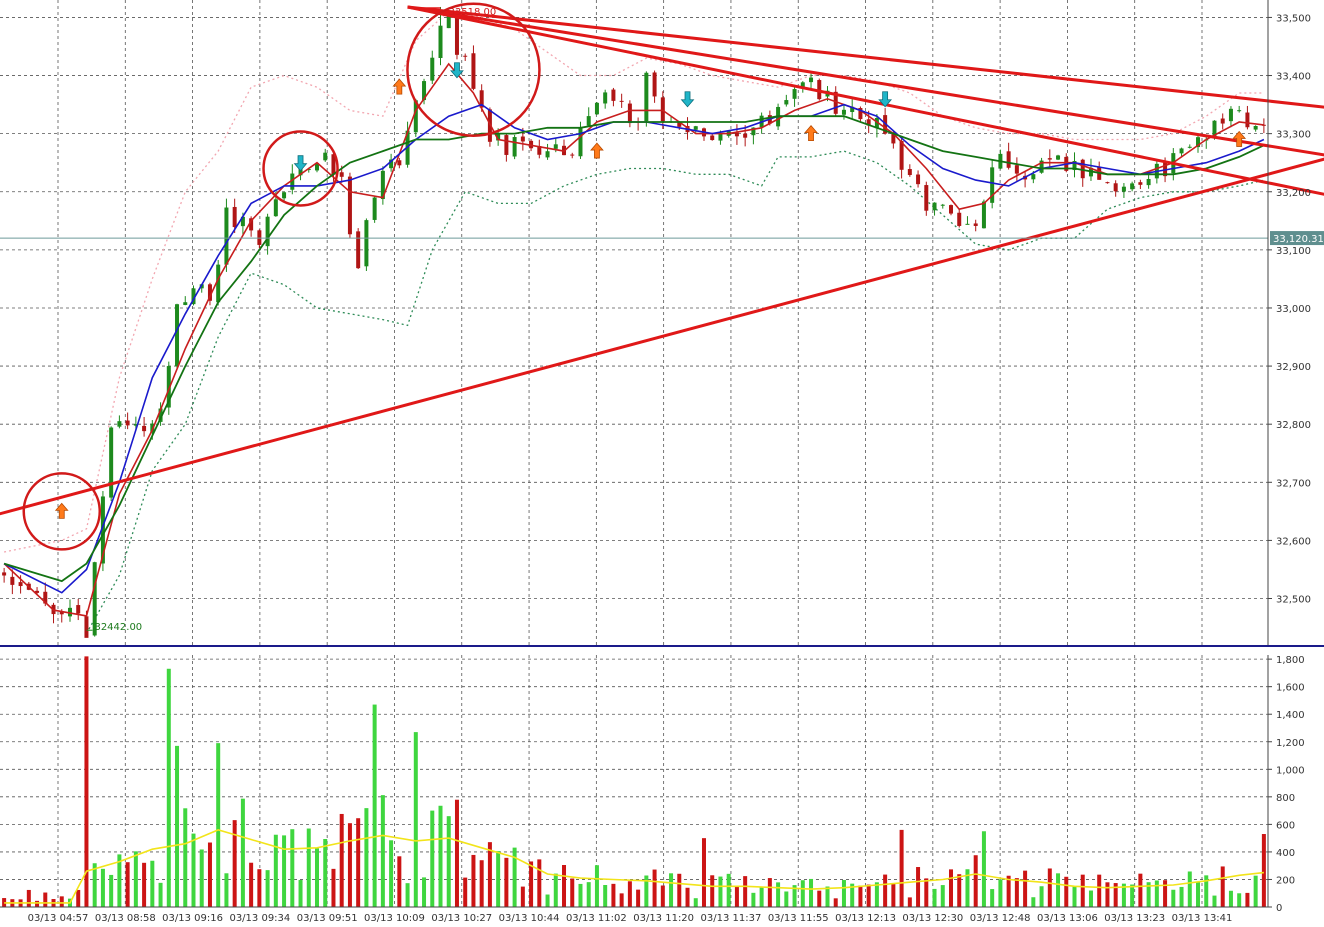 The width and height of the screenshot is (1324, 927). I want to click on price-tick-label: 33,300, so click(1293, 135).